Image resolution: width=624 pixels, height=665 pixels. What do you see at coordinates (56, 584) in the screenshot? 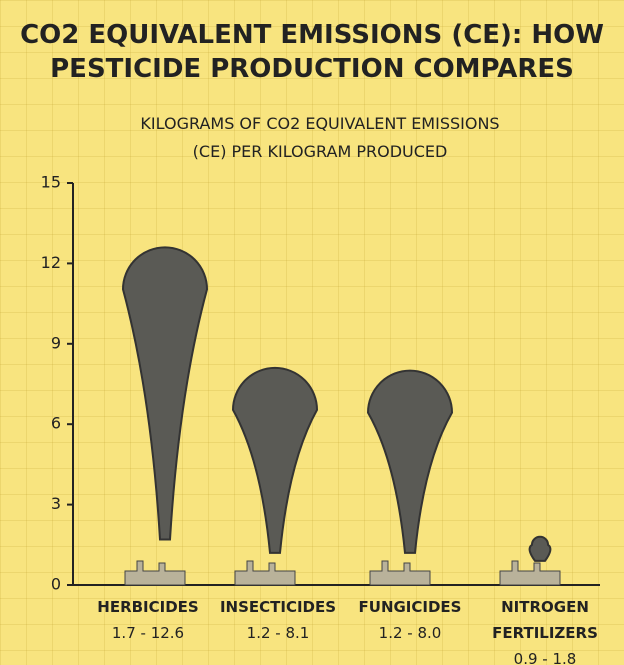
I see `y-tick-label: 0` at bounding box center [56, 584].